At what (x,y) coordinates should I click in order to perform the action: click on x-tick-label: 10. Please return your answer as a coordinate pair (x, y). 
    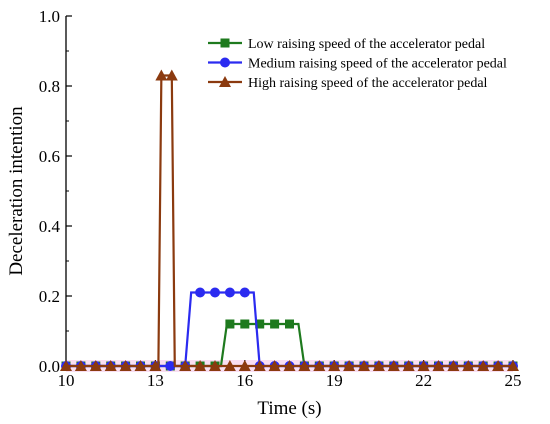
    Looking at the image, I should click on (66, 380).